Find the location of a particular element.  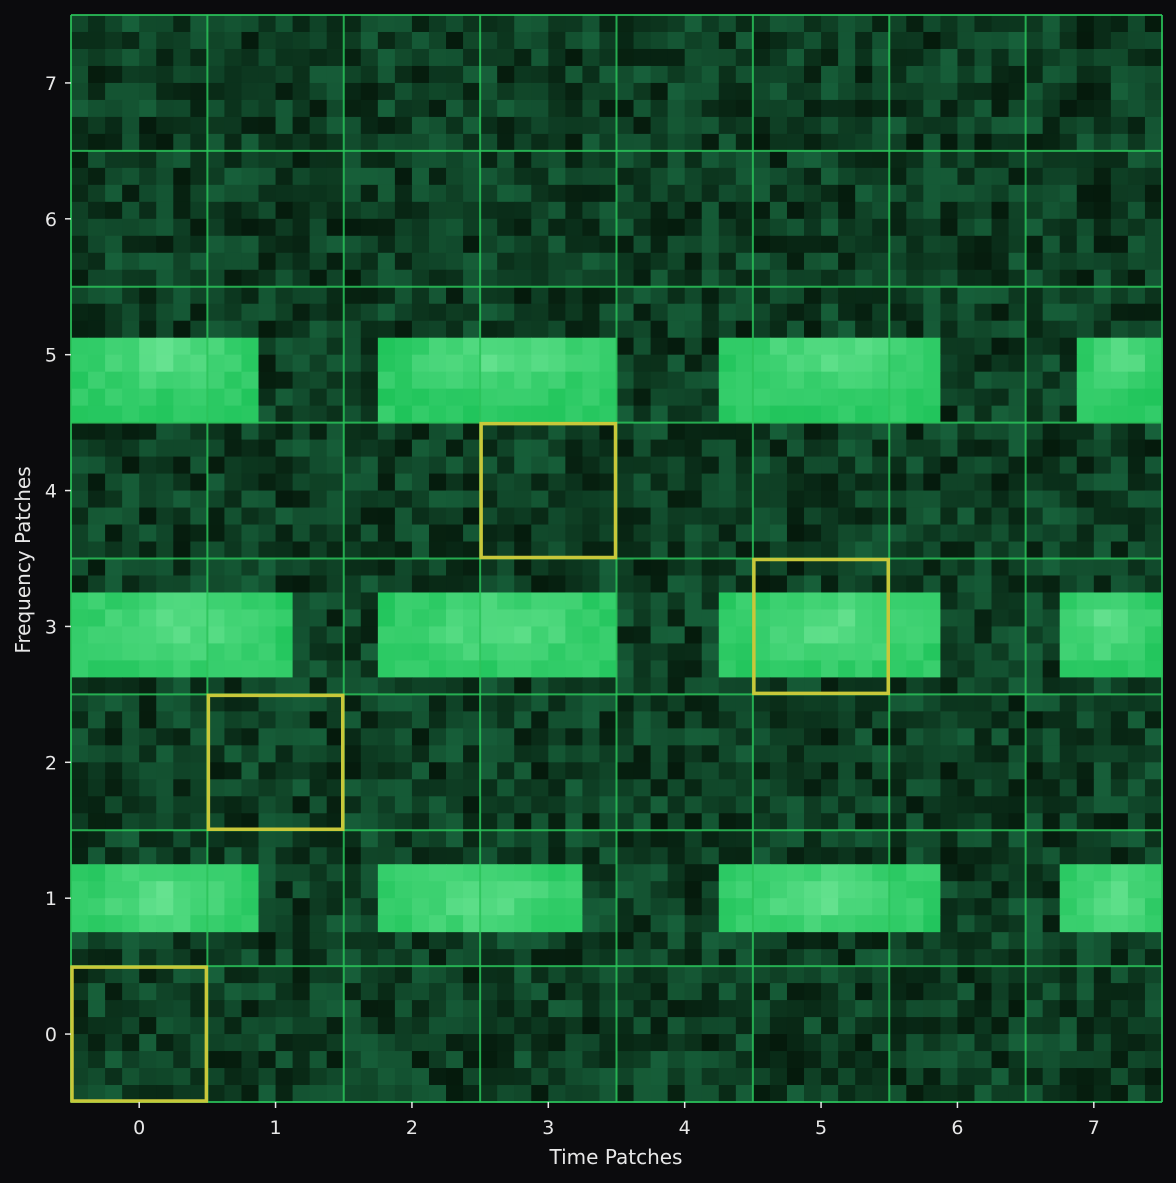

y-tick-label: 3 is located at coordinates (51, 627).